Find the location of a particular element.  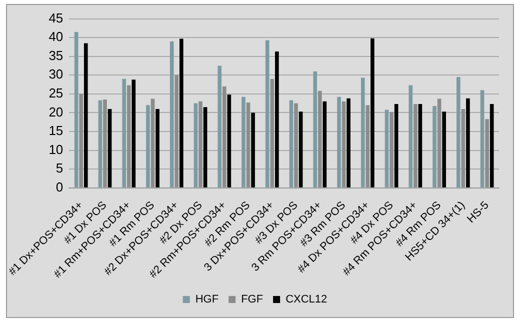

y-tick-label: 0 is located at coordinates (60, 186).